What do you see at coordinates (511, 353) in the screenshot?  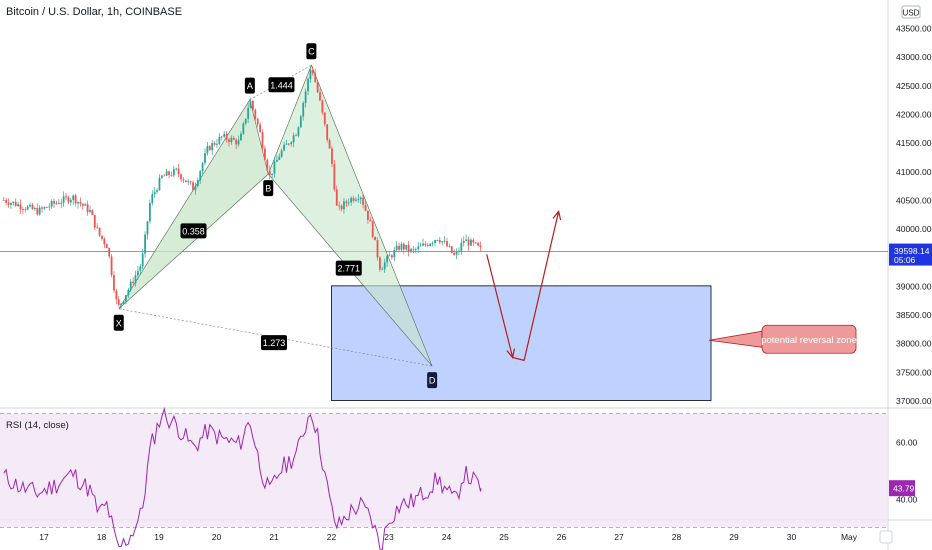 I see `projection-arrowhead-down` at bounding box center [511, 353].